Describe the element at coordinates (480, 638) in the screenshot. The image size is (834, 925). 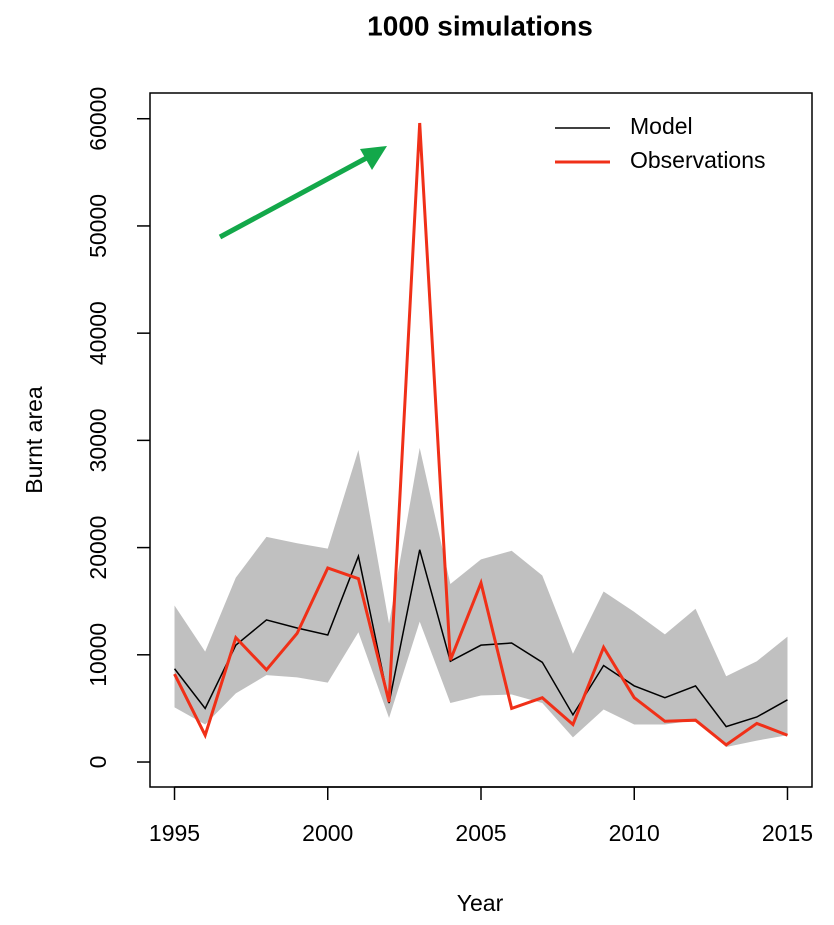
I see `series-line` at that location.